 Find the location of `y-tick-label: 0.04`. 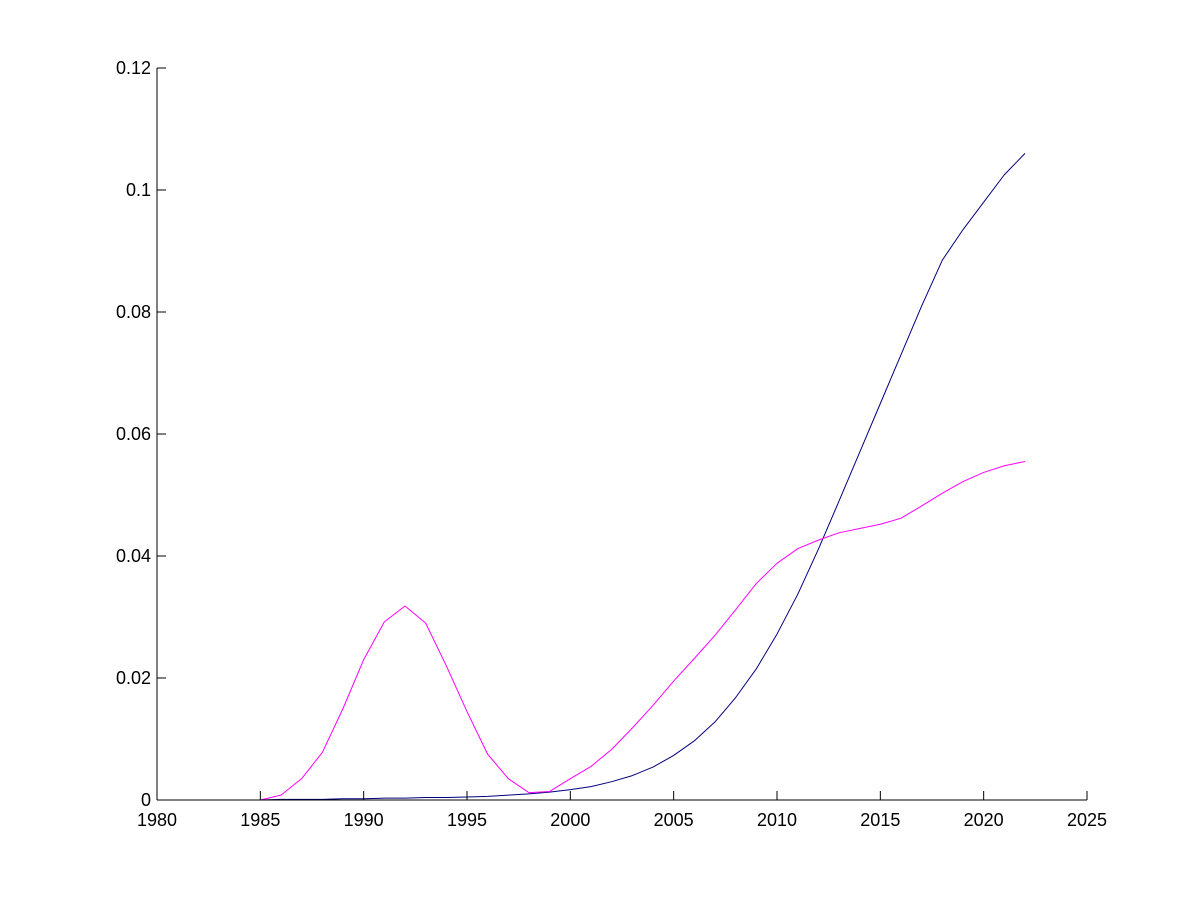

y-tick-label: 0.04 is located at coordinates (133, 556).